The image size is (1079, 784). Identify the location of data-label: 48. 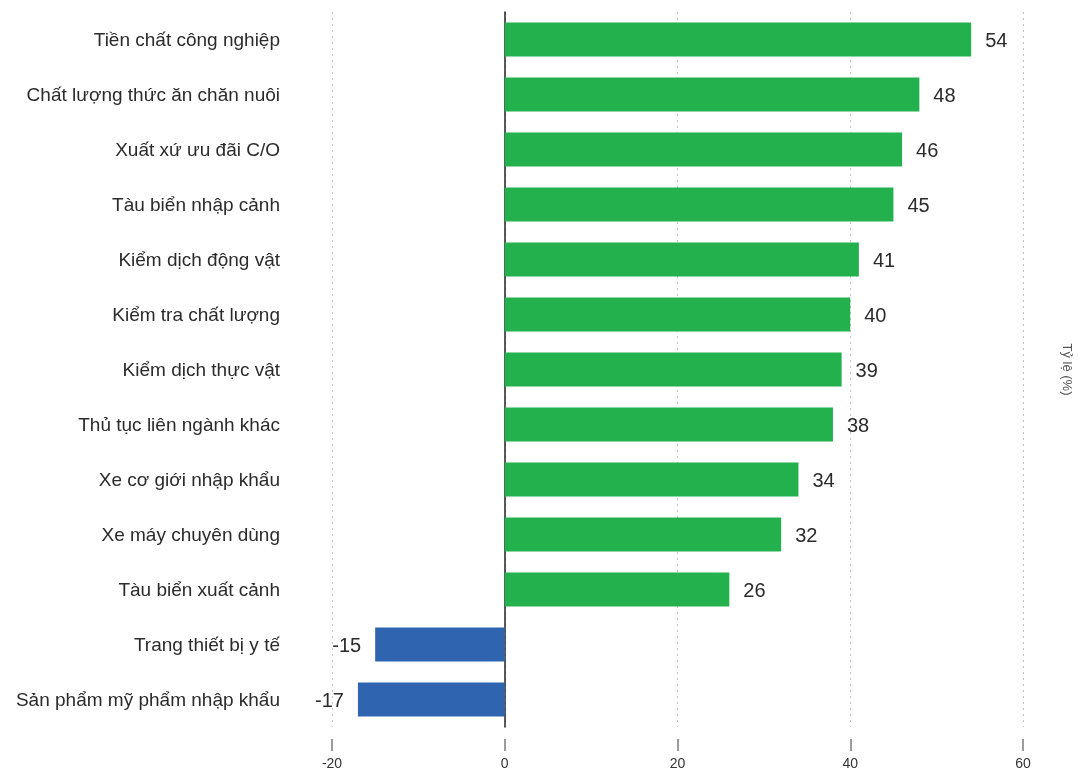
(944, 94).